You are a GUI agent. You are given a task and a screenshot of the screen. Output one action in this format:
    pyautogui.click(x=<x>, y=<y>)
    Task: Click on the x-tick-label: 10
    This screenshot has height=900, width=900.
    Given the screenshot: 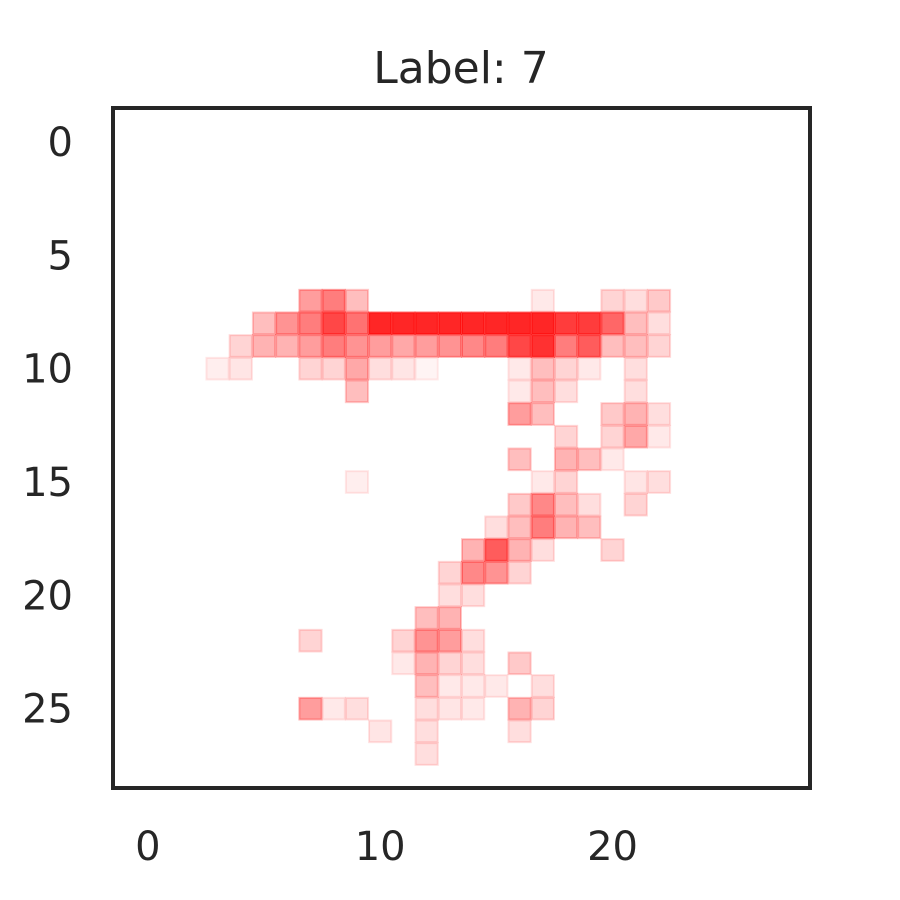 What is the action you would take?
    pyautogui.click(x=380, y=847)
    